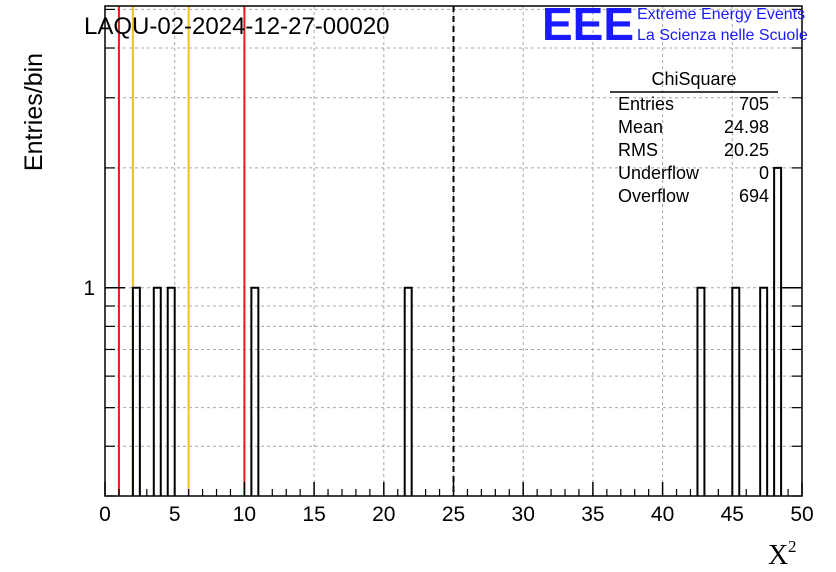 Image resolution: width=836 pixels, height=572 pixels. Describe the element at coordinates (722, 35) in the screenshot. I see `eee-logo-line2: La Scienza nelle Scuole` at that location.